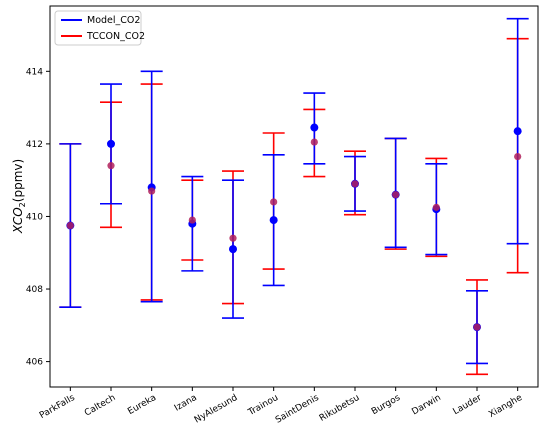 The image size is (550, 444). I want to click on y-tick-label: 412, so click(34, 145).